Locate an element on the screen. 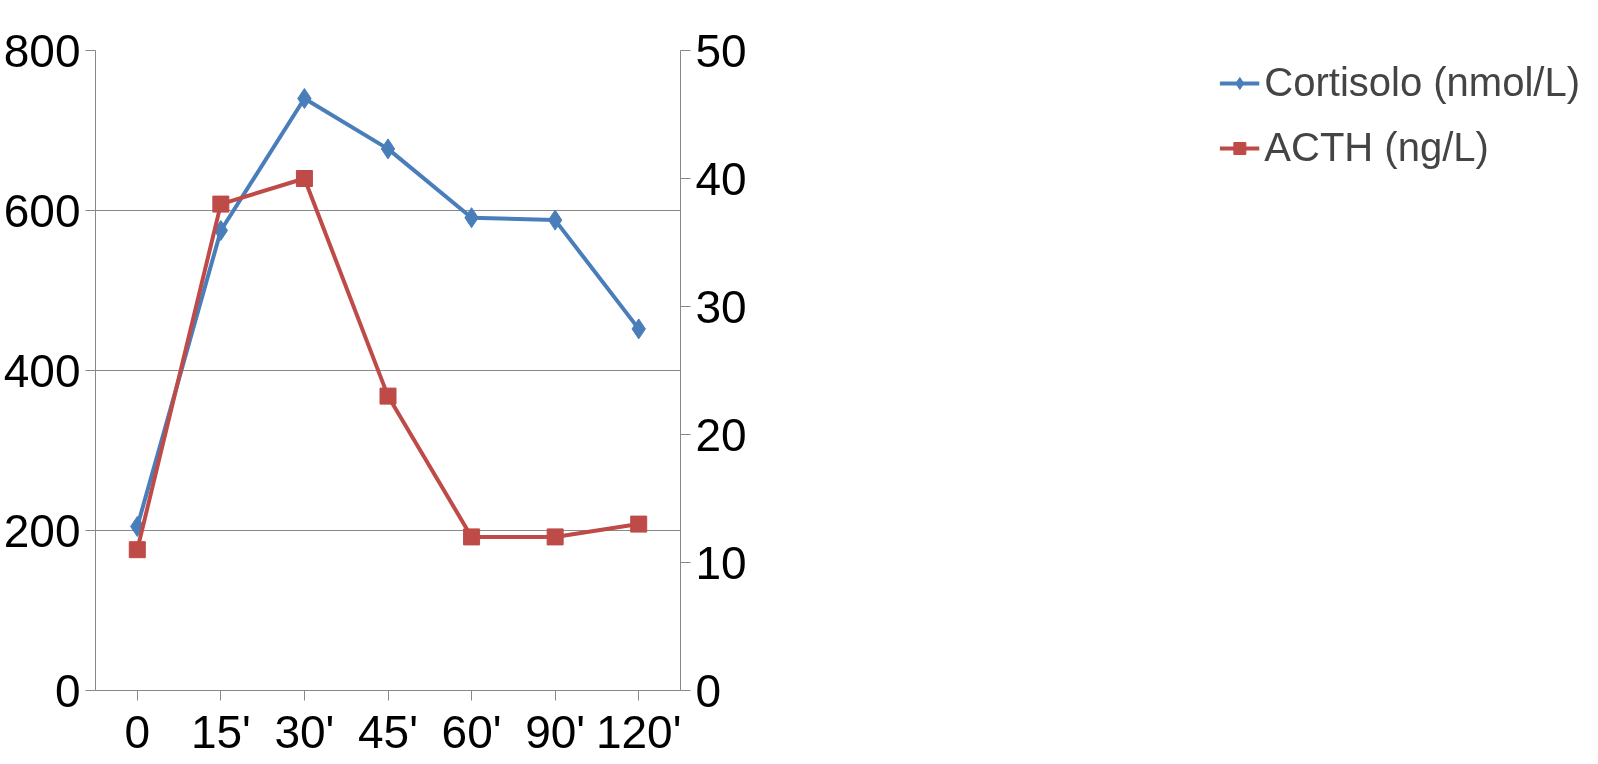  y2-tick-label: 40 is located at coordinates (721, 178).